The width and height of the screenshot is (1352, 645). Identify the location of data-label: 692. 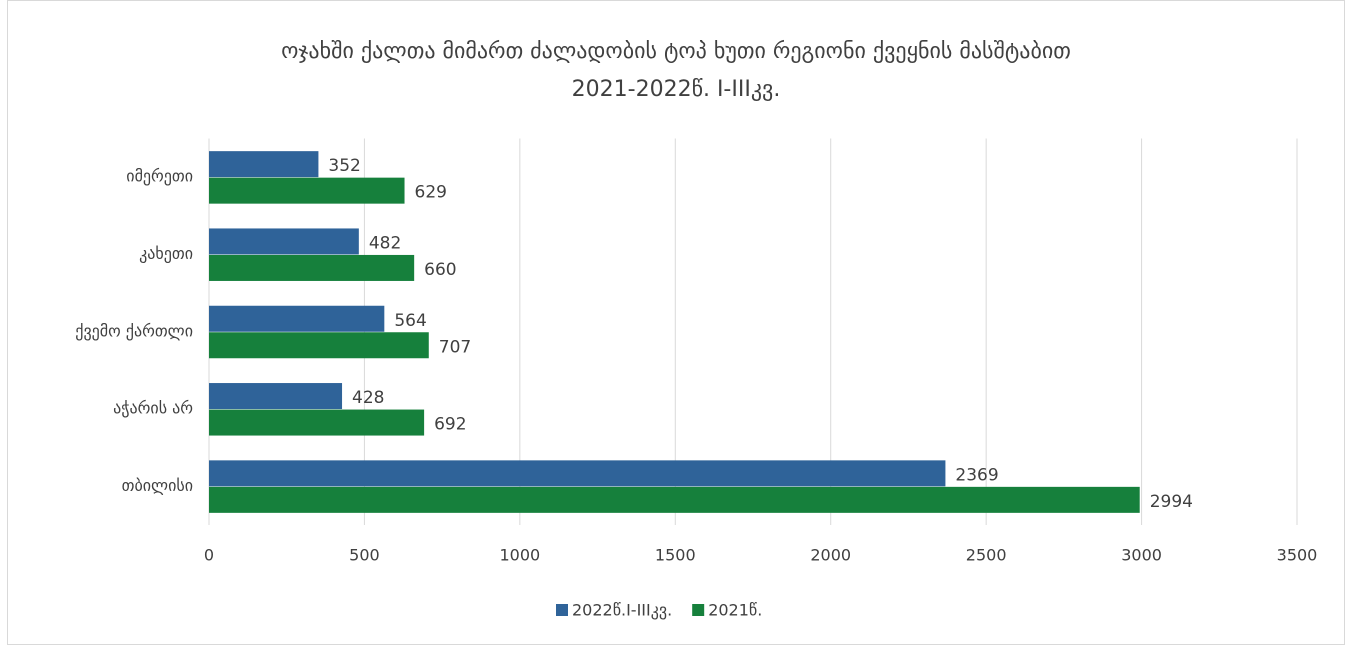
(450, 425).